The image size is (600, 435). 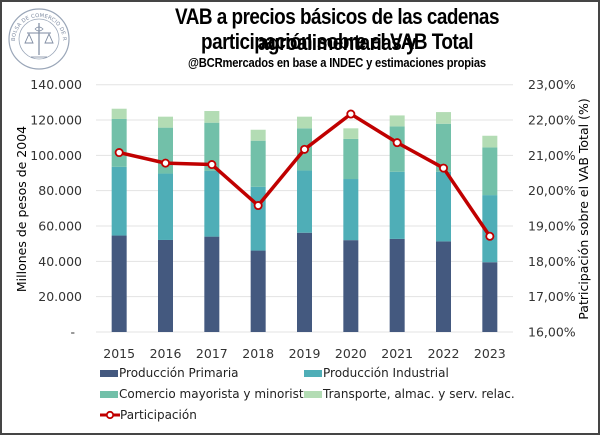 What do you see at coordinates (179, 373) in the screenshot?
I see `legend-label: Producción Primaria` at bounding box center [179, 373].